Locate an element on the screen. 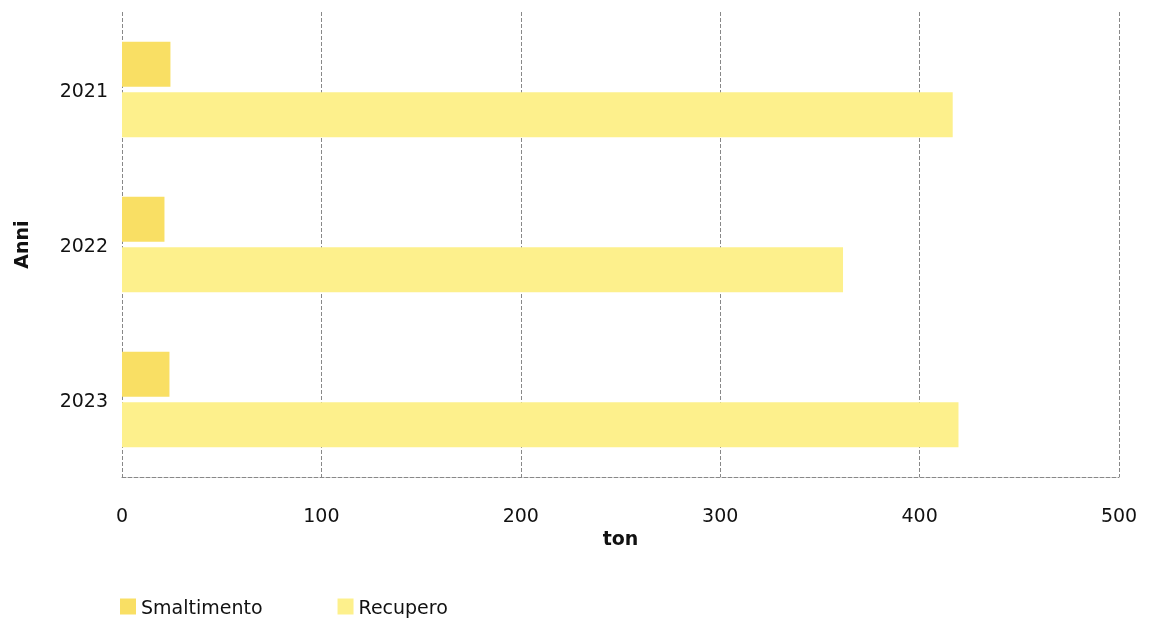 The height and width of the screenshot is (623, 1150). x-tick-label: 200 is located at coordinates (520, 514).